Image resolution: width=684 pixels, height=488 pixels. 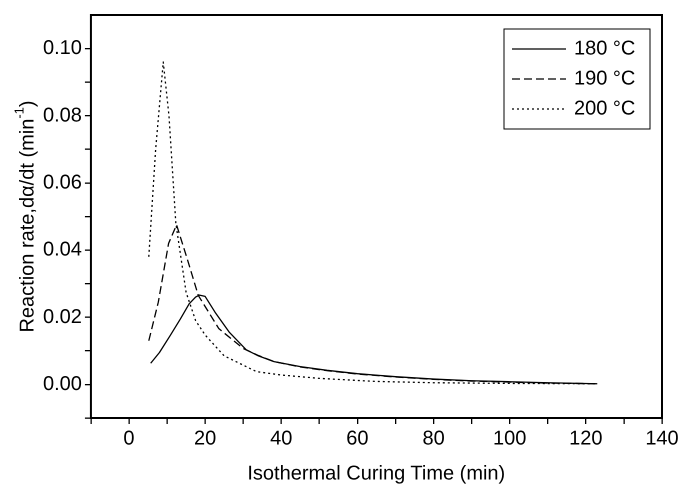 What do you see at coordinates (62, 182) in the screenshot?
I see `y-tick-label: 0.06` at bounding box center [62, 182].